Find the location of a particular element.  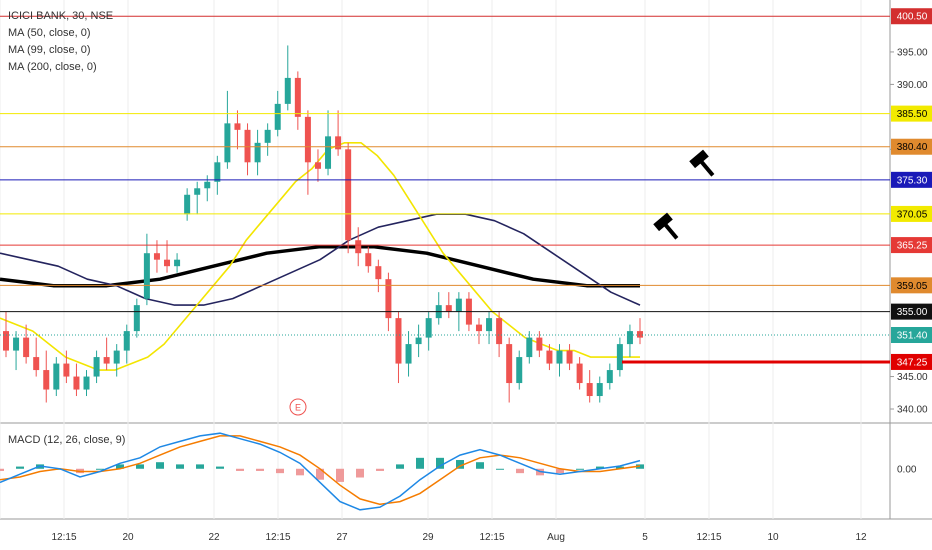

time-tick-label: 20 is located at coordinates (128, 537).